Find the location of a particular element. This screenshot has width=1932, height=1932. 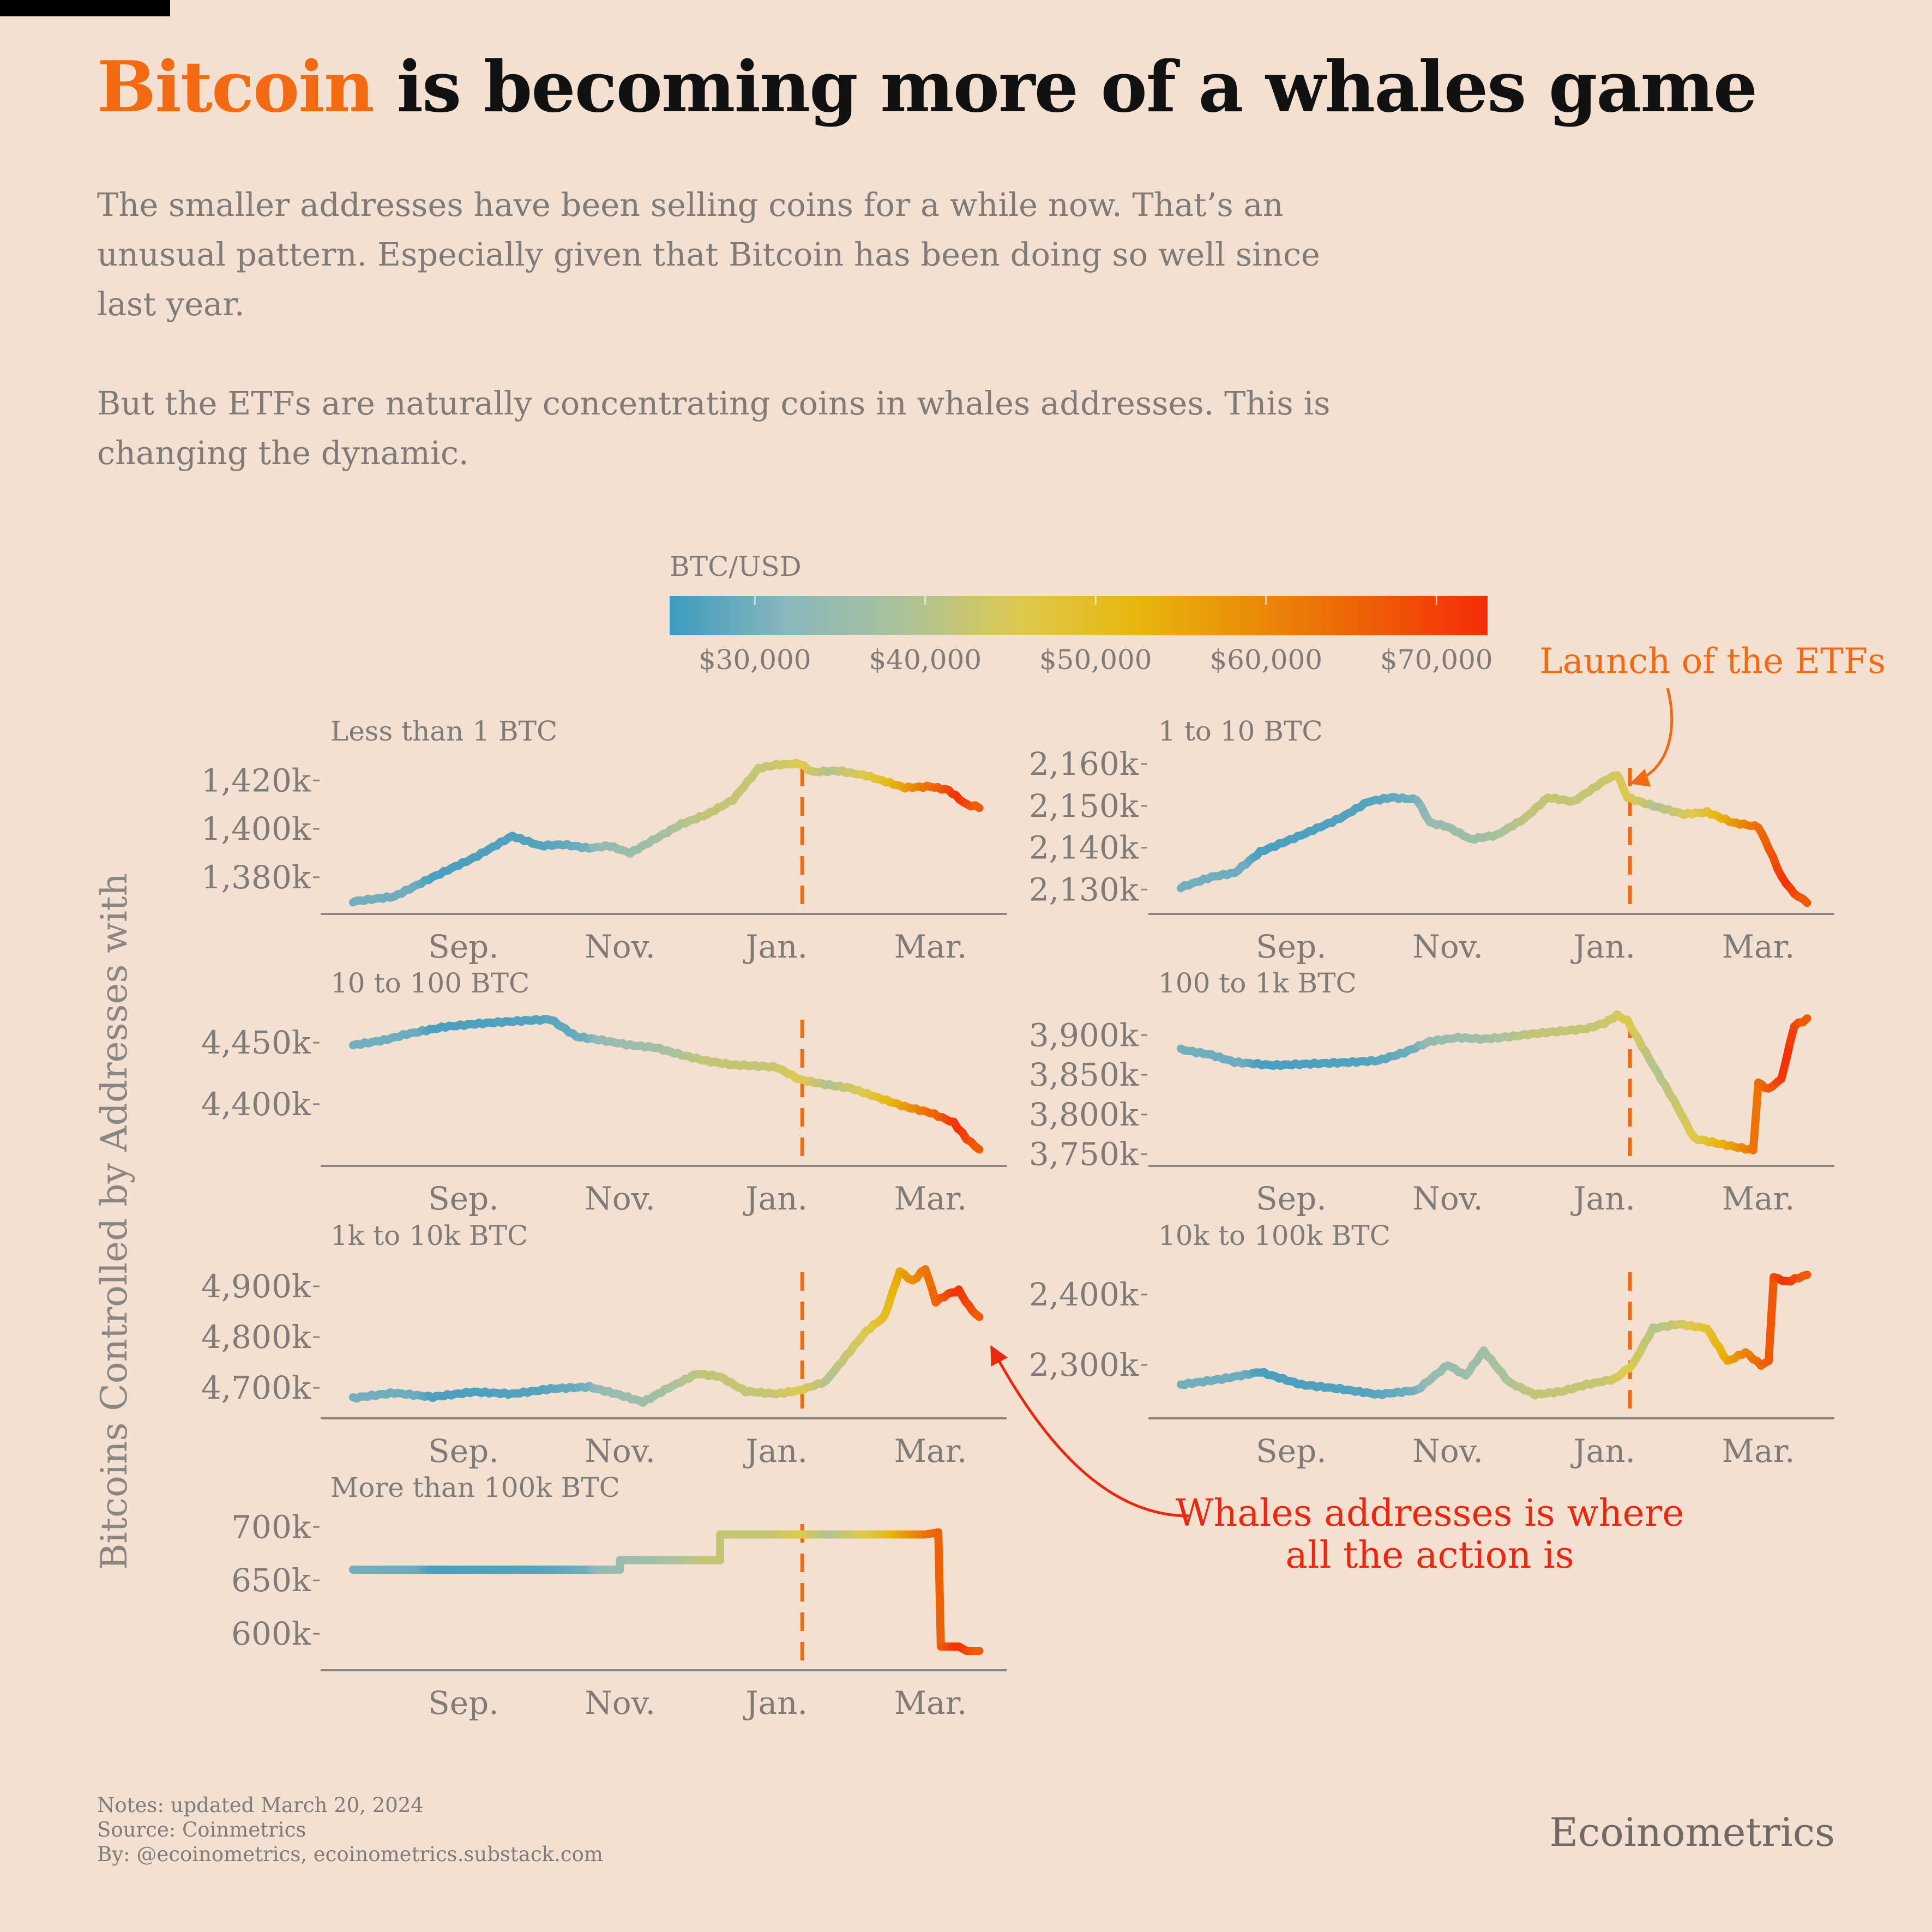

y-tick-label: 2,130k is located at coordinates (1084, 889).